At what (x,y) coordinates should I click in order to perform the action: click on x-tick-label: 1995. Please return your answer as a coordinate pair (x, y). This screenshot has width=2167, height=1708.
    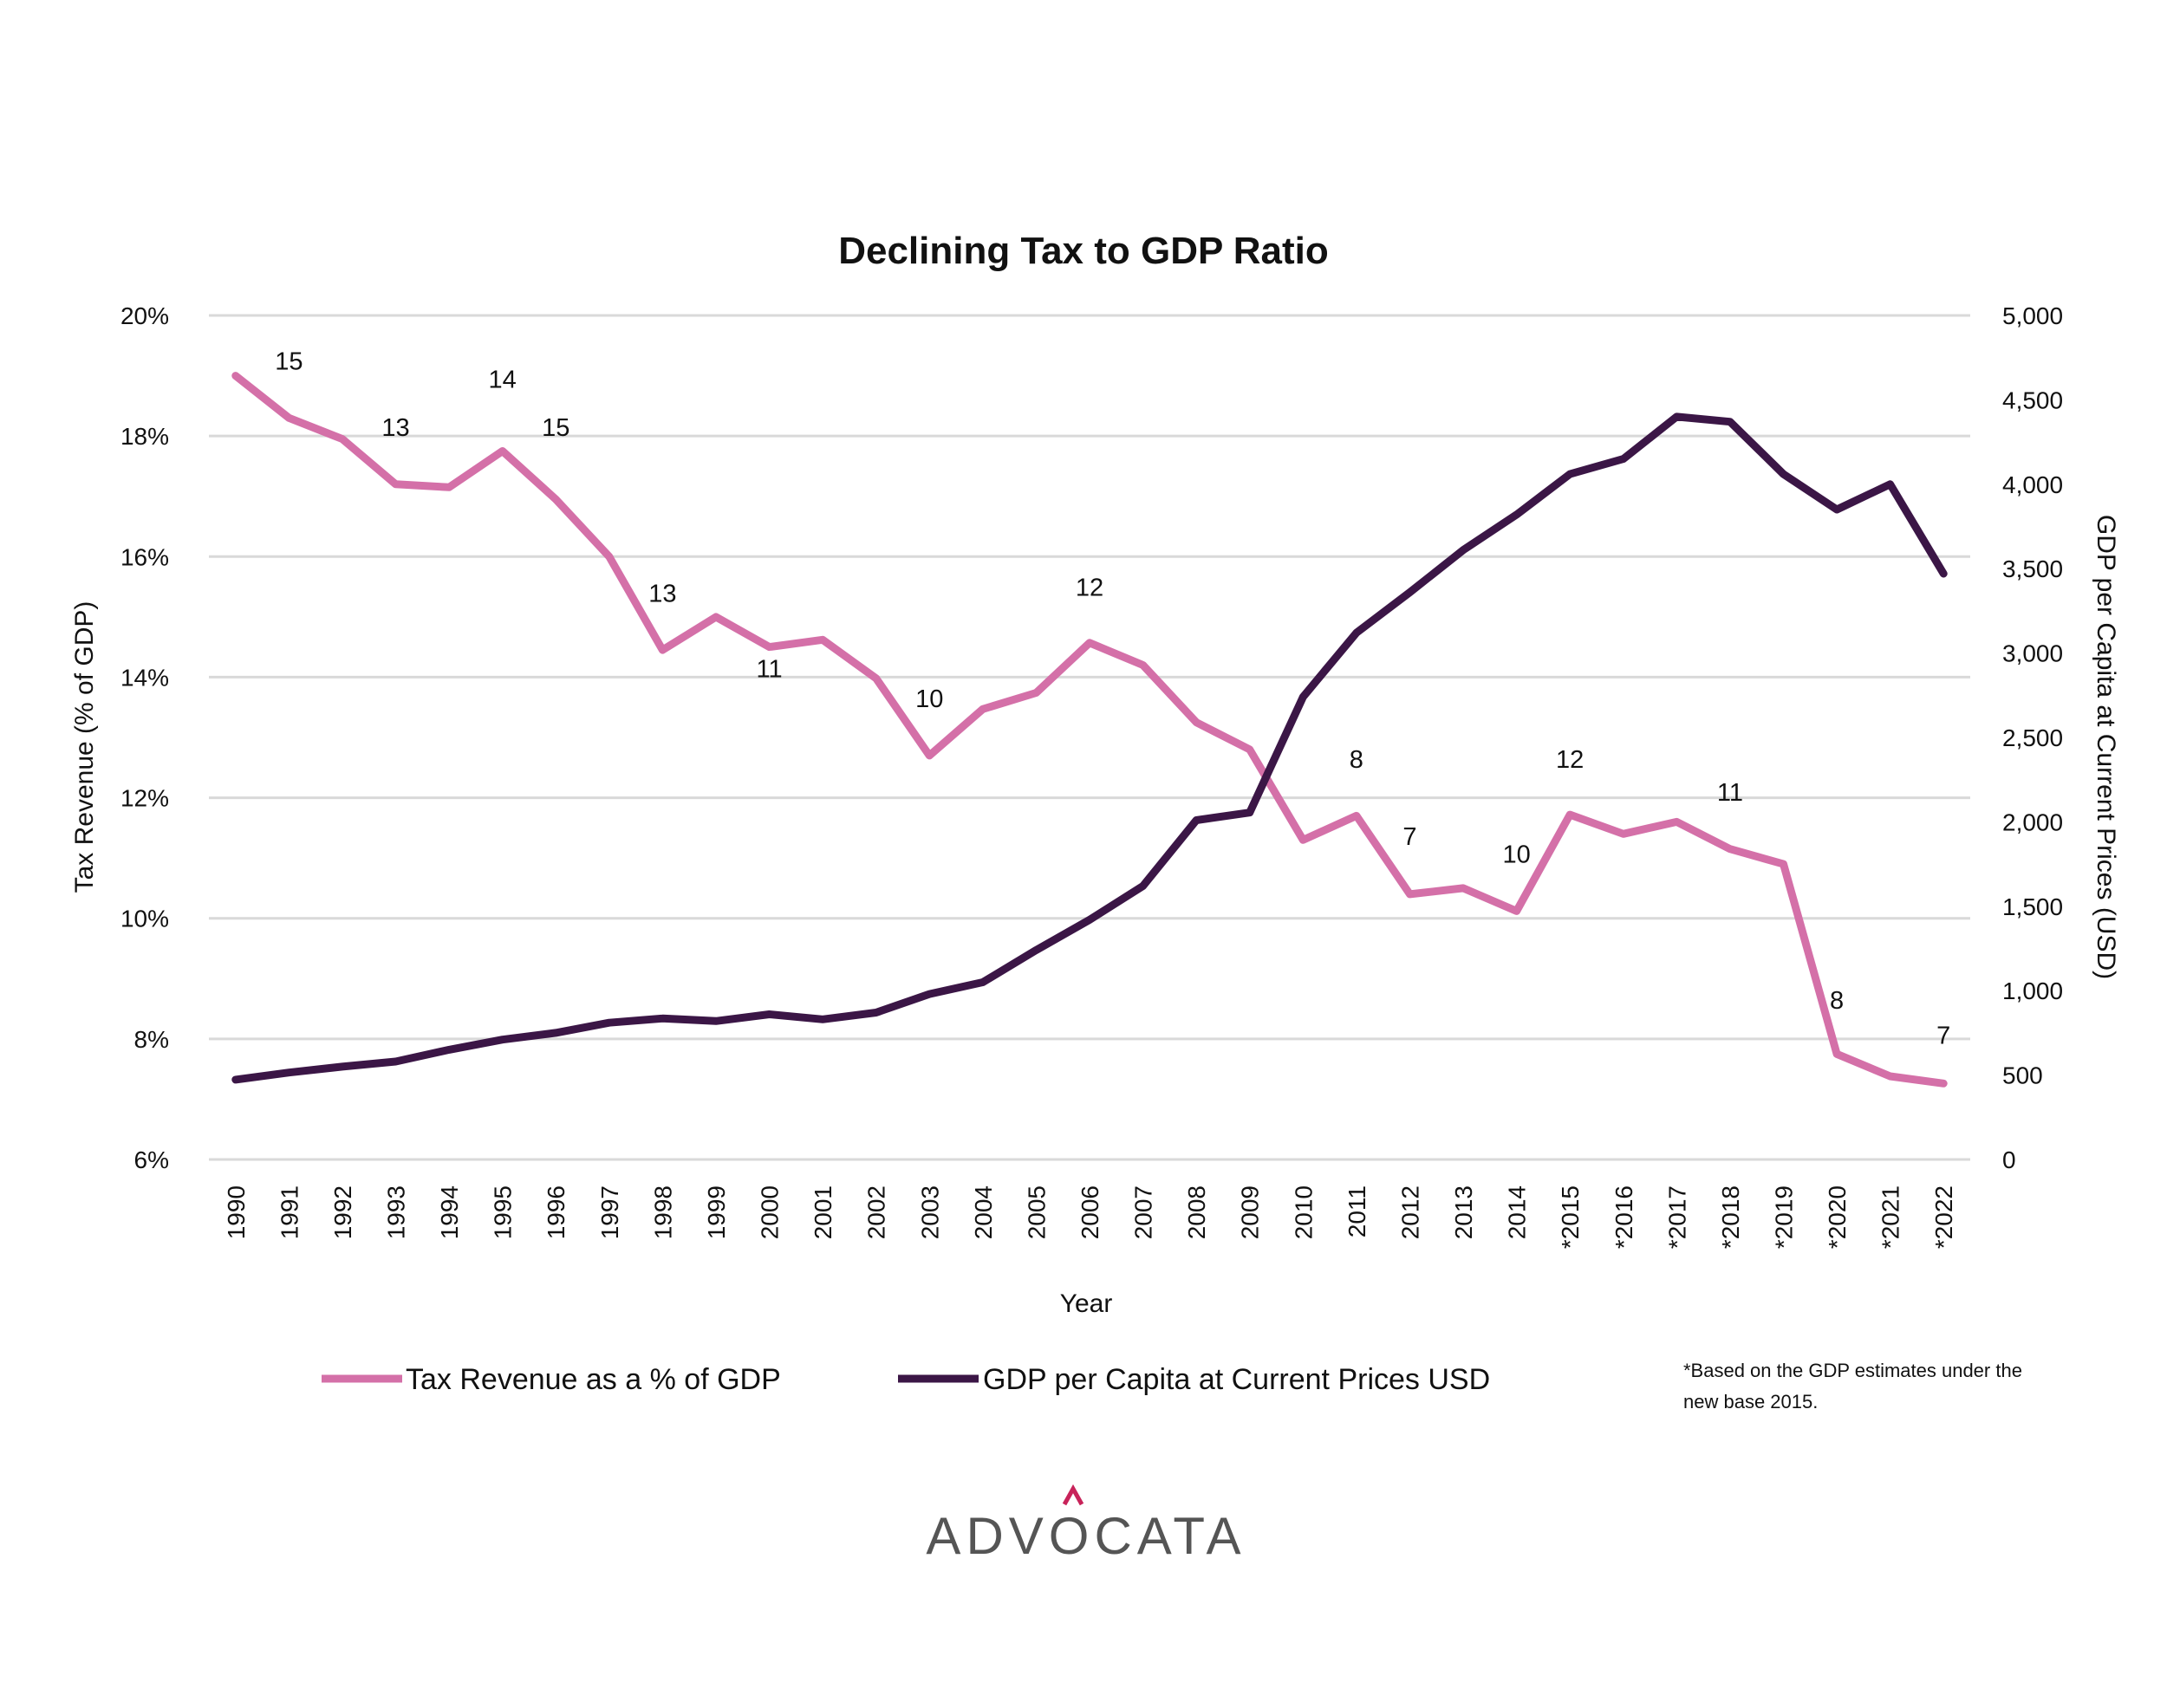
    Looking at the image, I should click on (503, 1212).